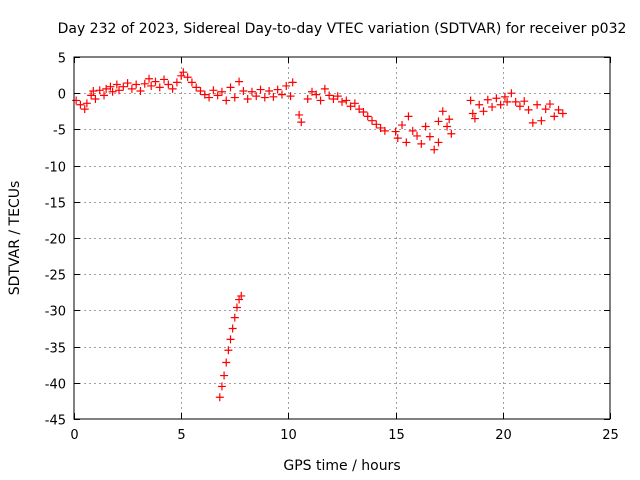 Image resolution: width=640 pixels, height=480 pixels. I want to click on x-tick-label: 10, so click(288, 435).